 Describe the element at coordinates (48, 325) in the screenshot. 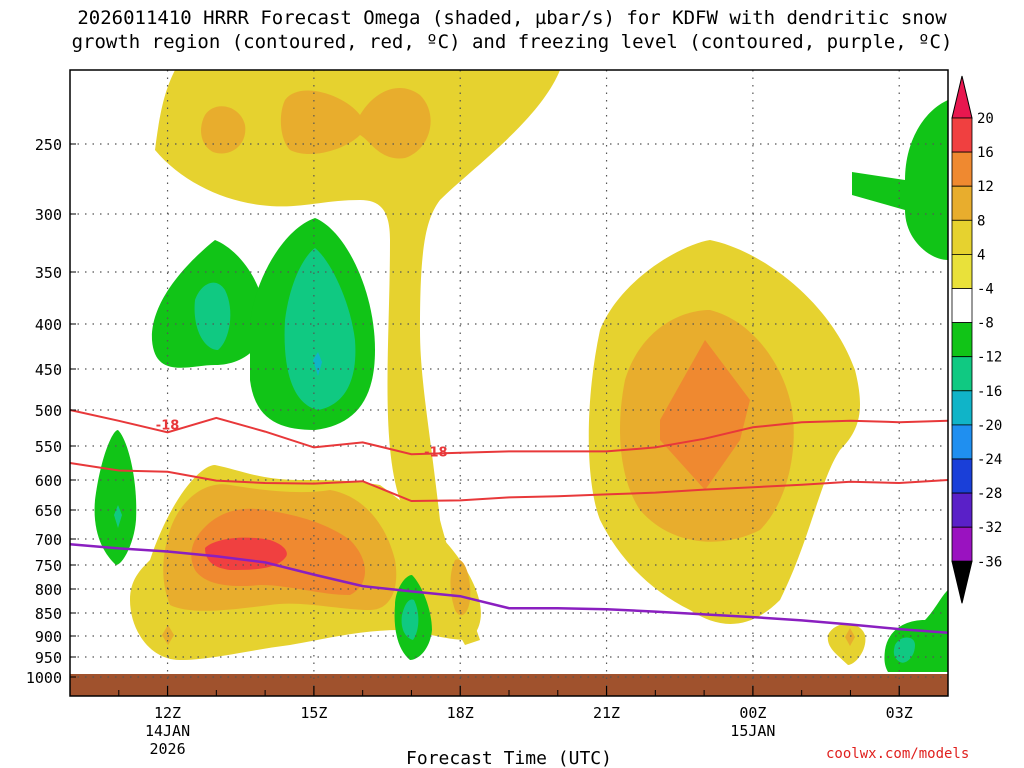

I see `y-tick-label: 400` at that location.